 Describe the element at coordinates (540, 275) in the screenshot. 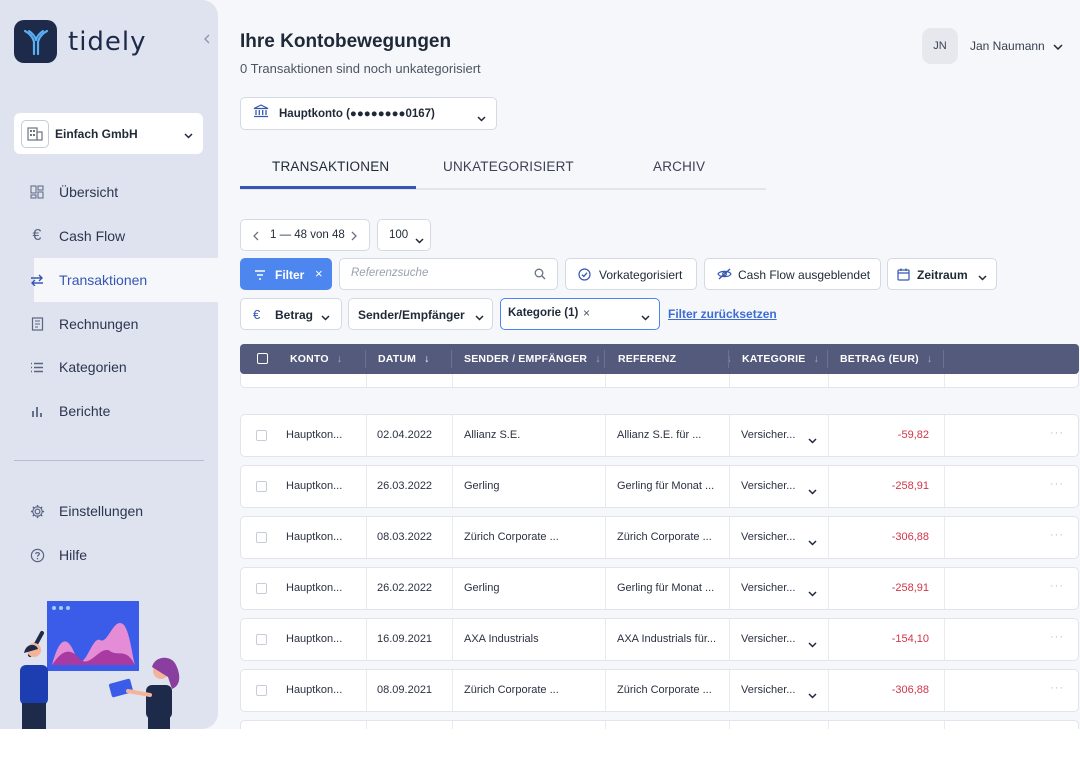

I see `search-icon` at that location.